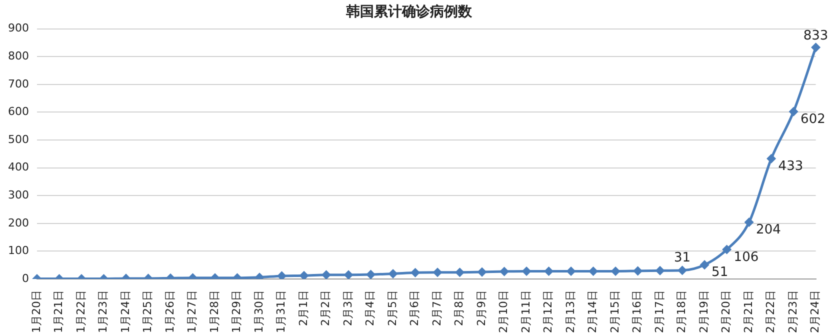 This screenshot has height=336, width=832. I want to click on y-tick-label: 100, so click(18, 251).